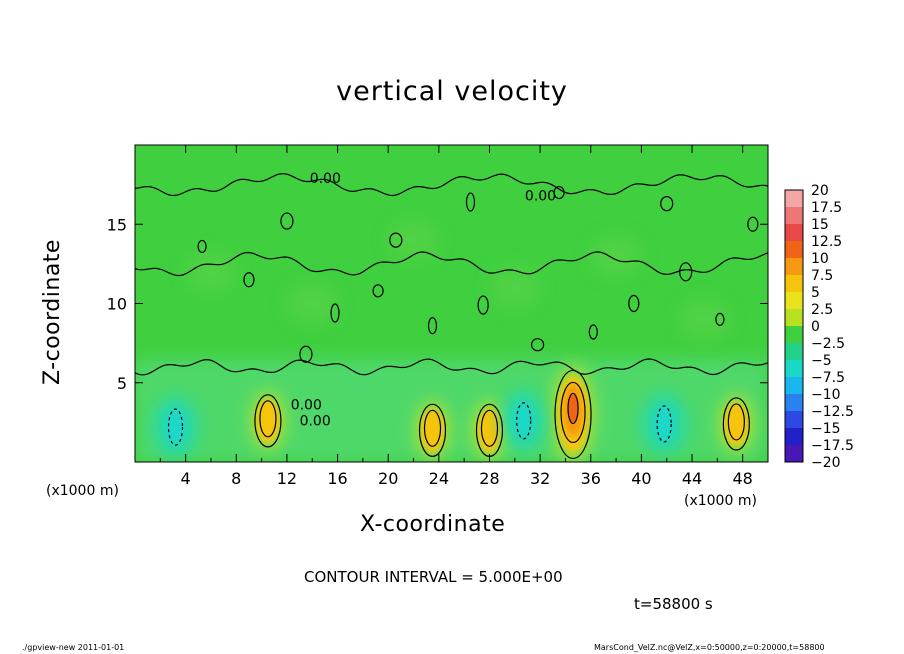 The image size is (904, 654). Describe the element at coordinates (325, 179) in the screenshot. I see `contour-label-2: 0.00` at that location.